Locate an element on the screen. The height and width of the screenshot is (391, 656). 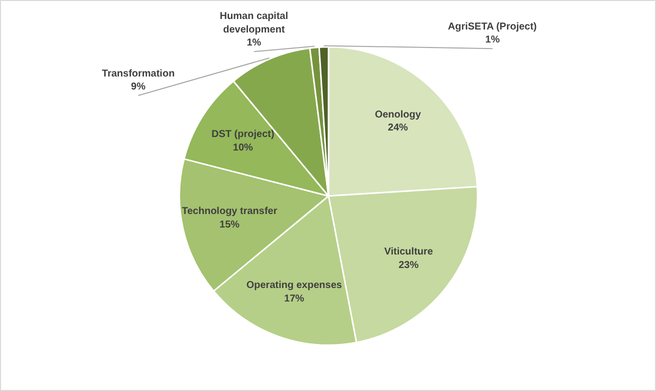
slice-label: Oenology is located at coordinates (398, 114).